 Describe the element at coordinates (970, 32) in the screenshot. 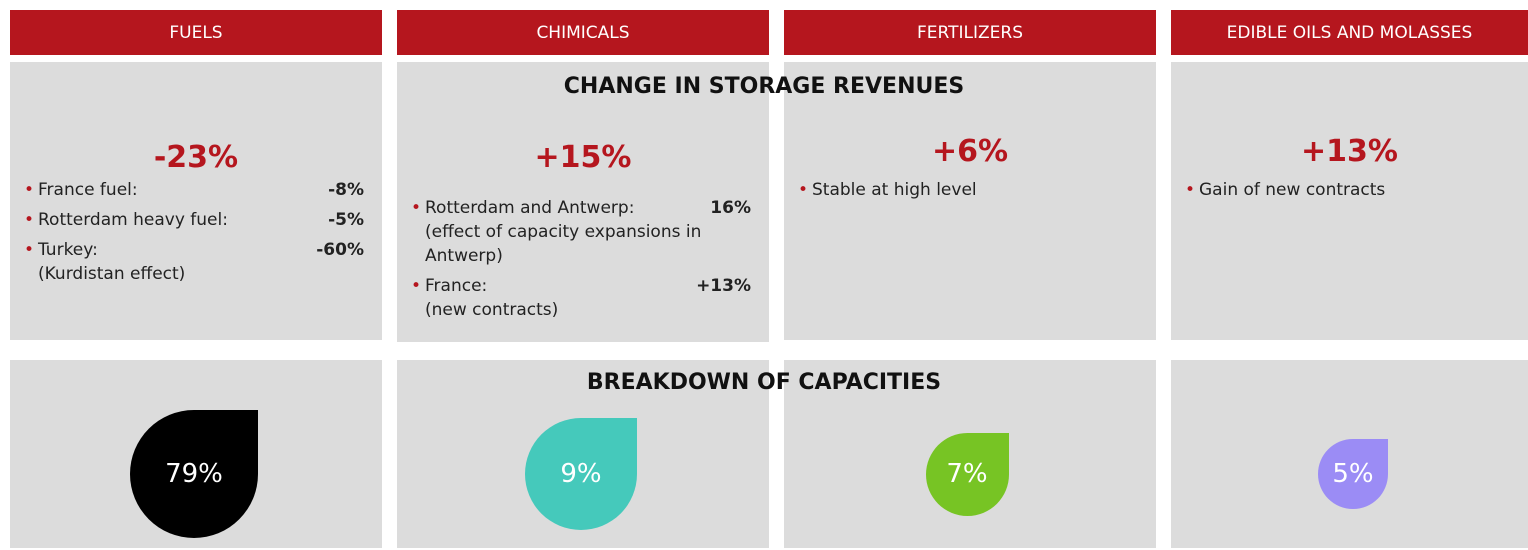

I see `column-header: FERTILIZERS` at that location.